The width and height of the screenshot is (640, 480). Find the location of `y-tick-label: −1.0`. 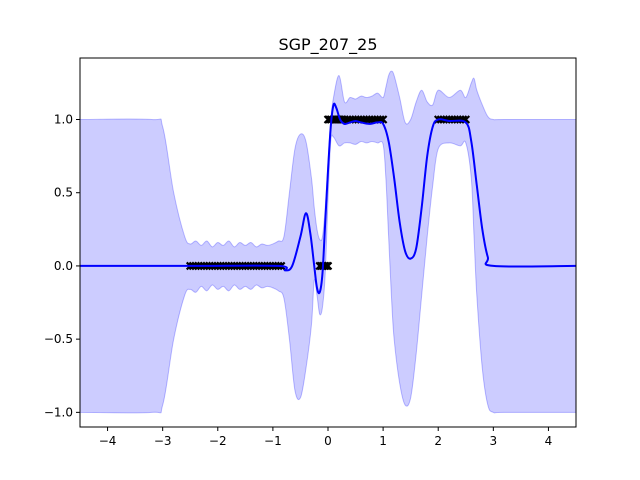

y-tick-label: −1.0 is located at coordinates (58, 412).